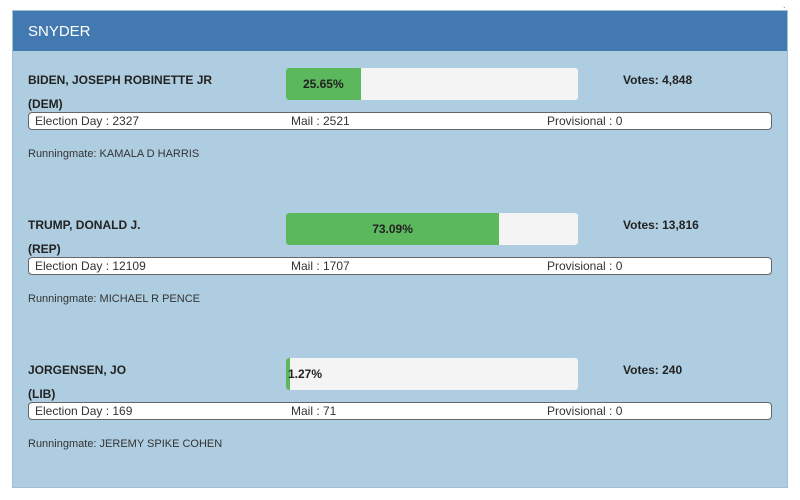  What do you see at coordinates (314, 411) in the screenshot?
I see `mail-votes: Mail : 71` at bounding box center [314, 411].